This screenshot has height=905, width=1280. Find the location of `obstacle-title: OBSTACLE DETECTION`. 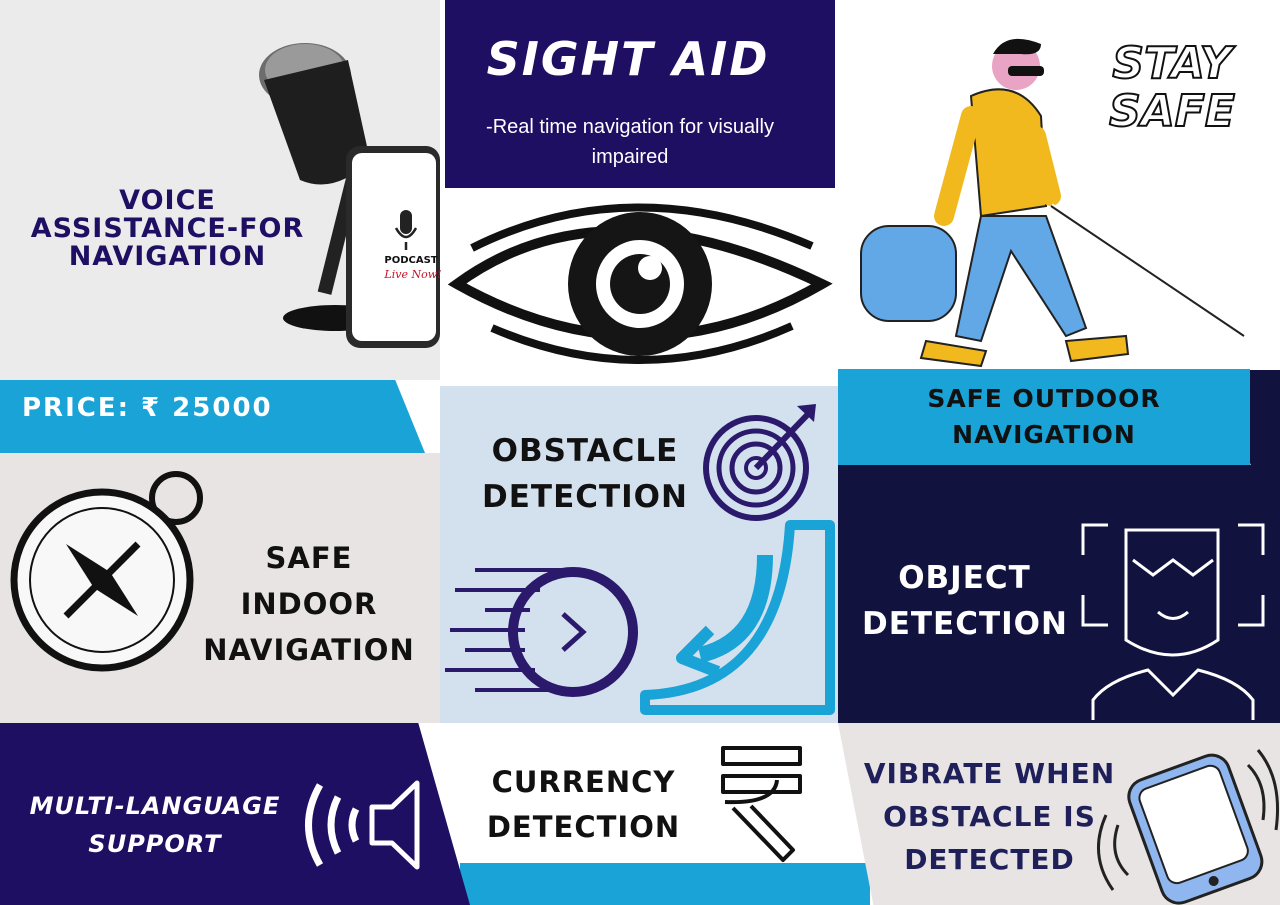

obstacle-title: OBSTACLE DETECTION is located at coordinates (585, 474).